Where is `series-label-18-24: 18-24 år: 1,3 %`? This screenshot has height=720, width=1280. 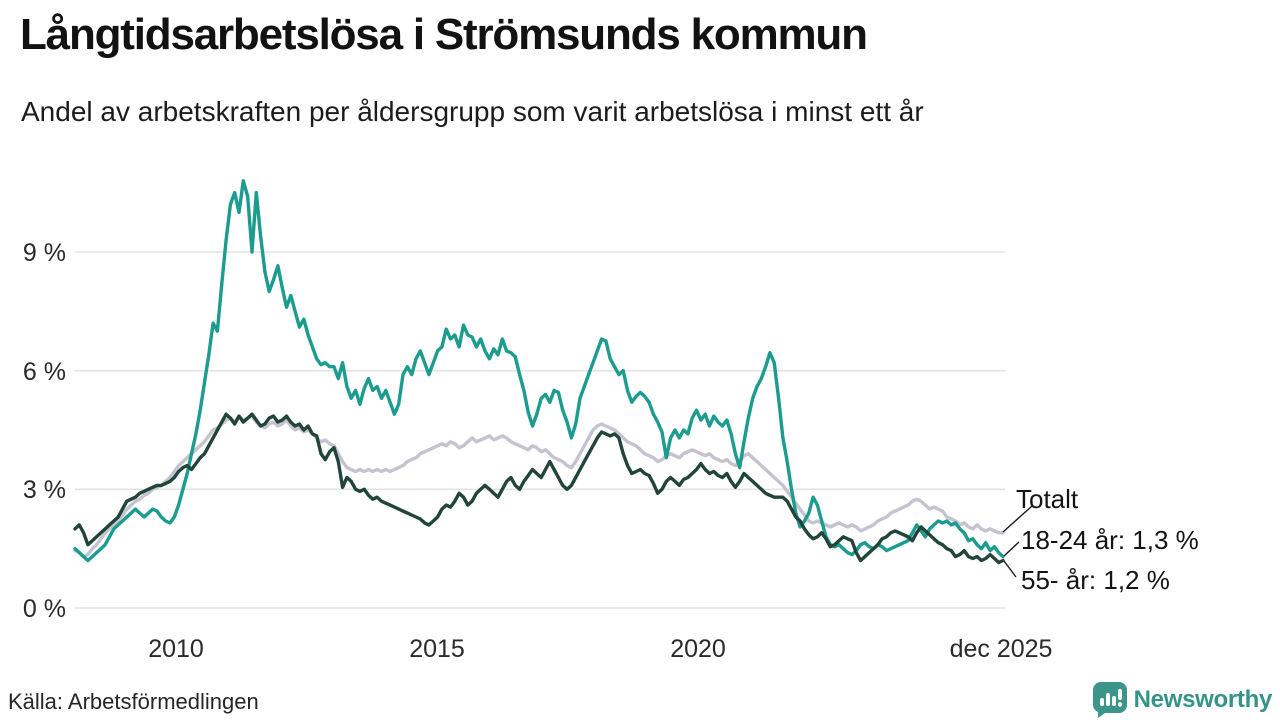
series-label-18-24: 18-24 år: 1,3 % is located at coordinates (1110, 540).